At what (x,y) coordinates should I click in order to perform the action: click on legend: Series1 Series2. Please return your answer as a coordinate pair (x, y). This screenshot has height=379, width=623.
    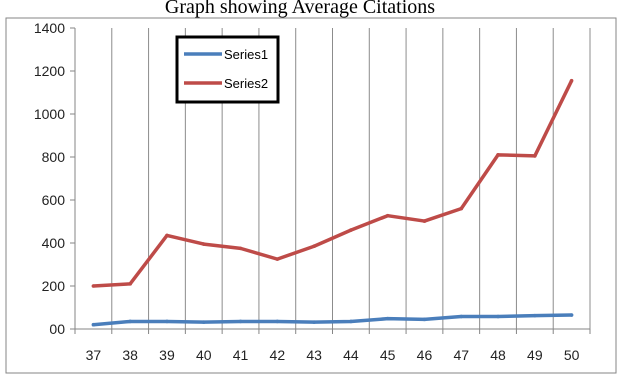
    Looking at the image, I should click on (227, 69).